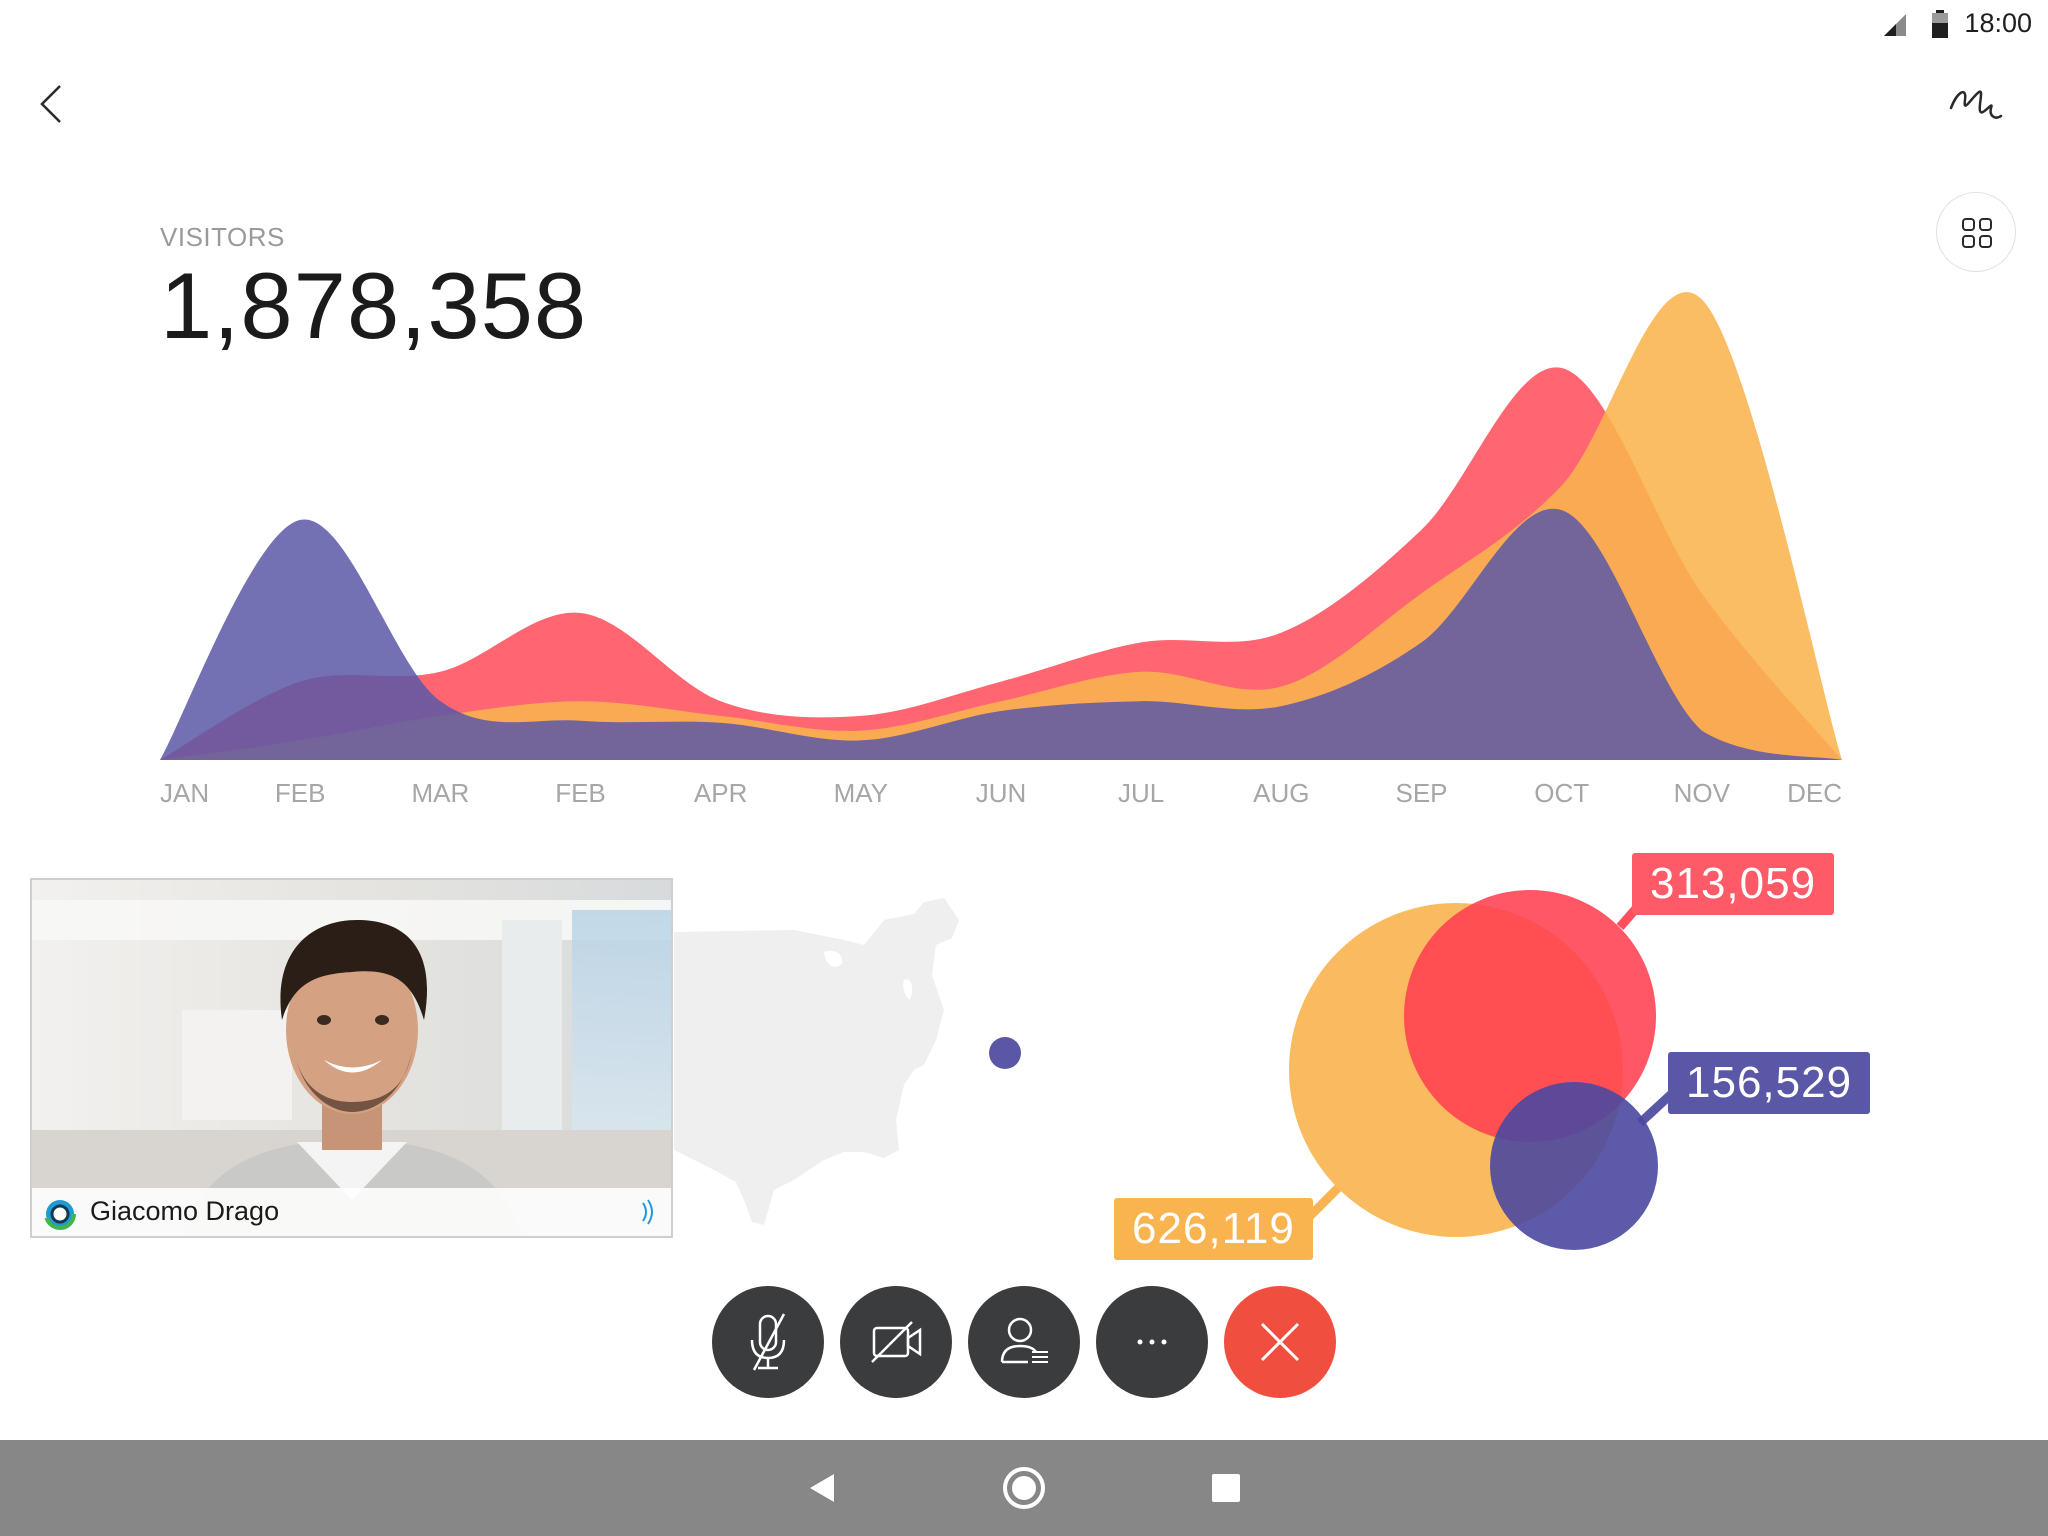  Describe the element at coordinates (374, 305) in the screenshot. I see `visitors-value: 1,878,358` at that location.